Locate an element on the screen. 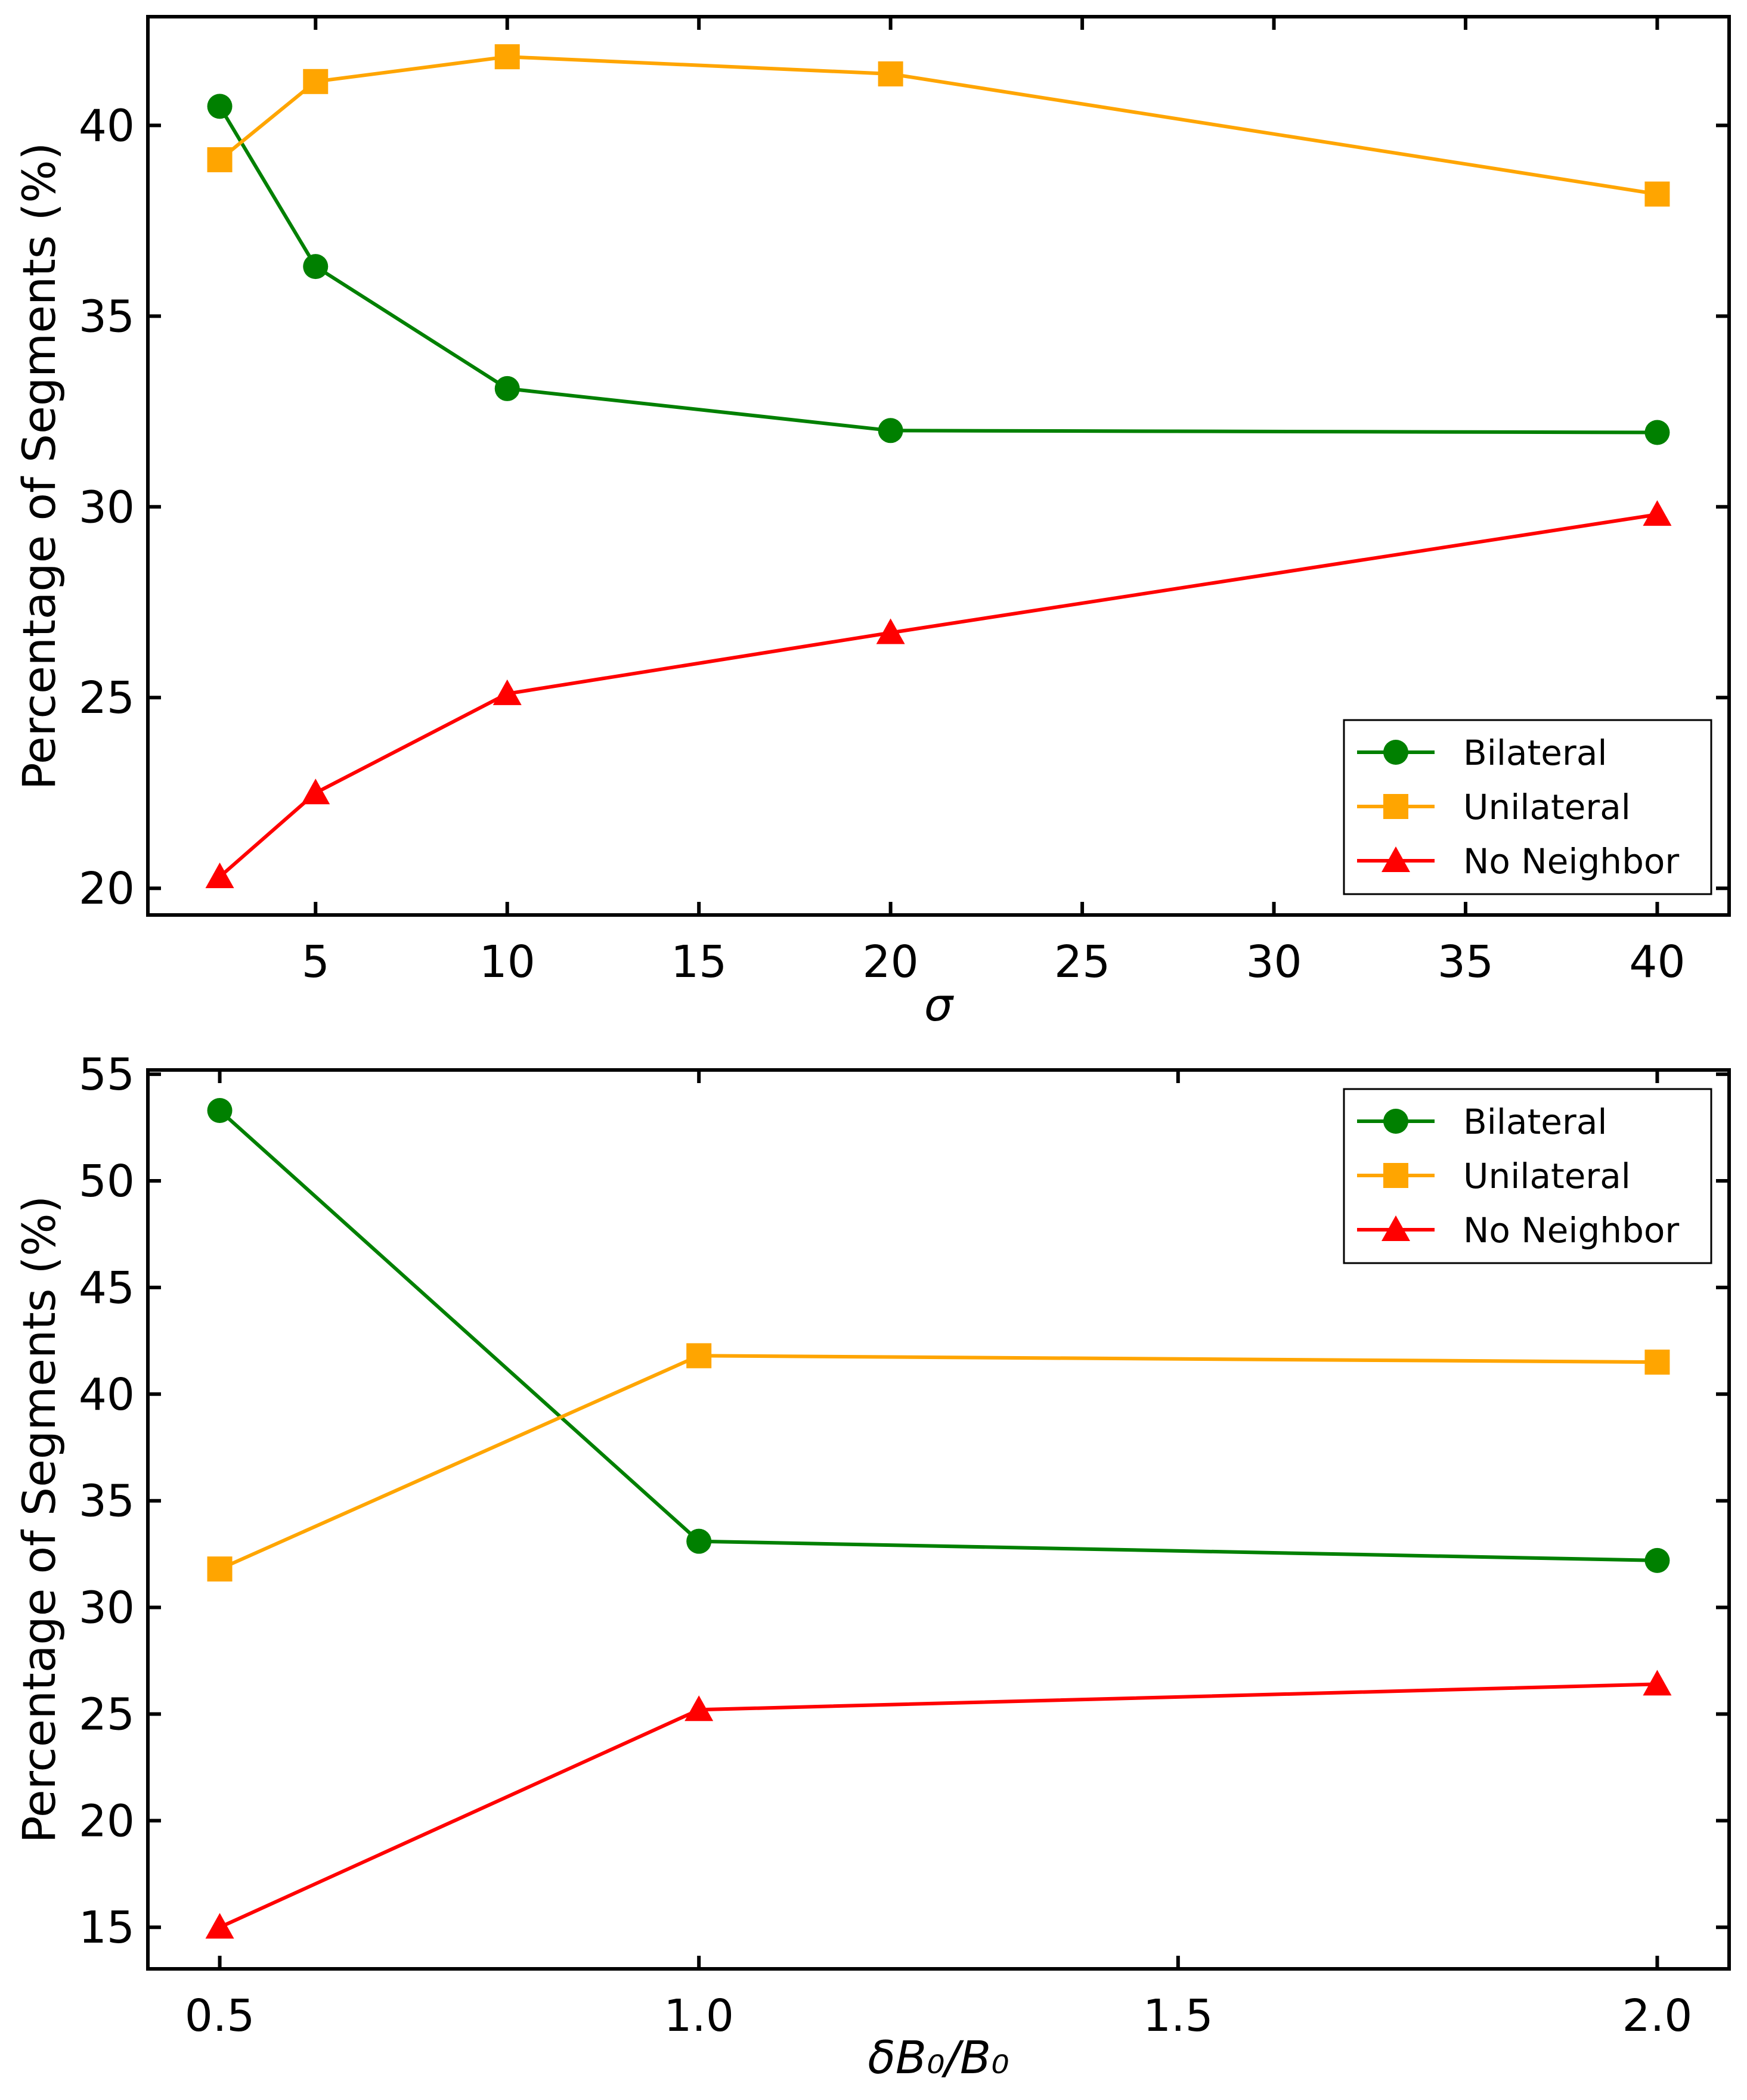 The height and width of the screenshot is (2100, 1747). top-chart-legend: Bilateral Unilateral No Neighbor is located at coordinates (1528, 807).